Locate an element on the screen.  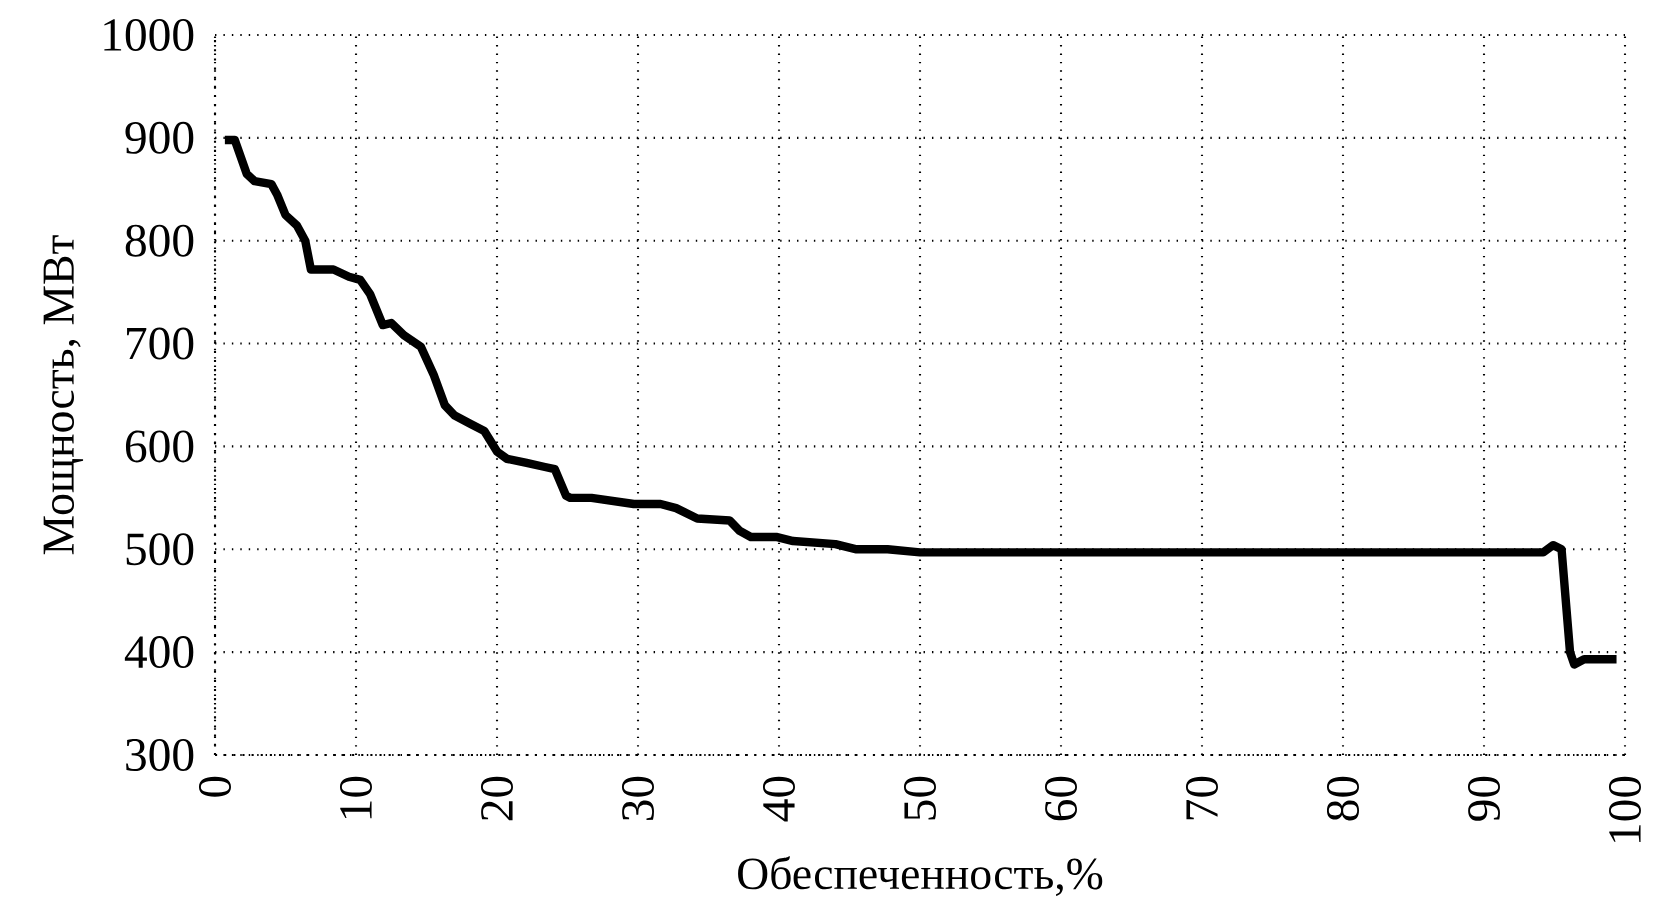
x-tick-label: 30 is located at coordinates (637, 798).